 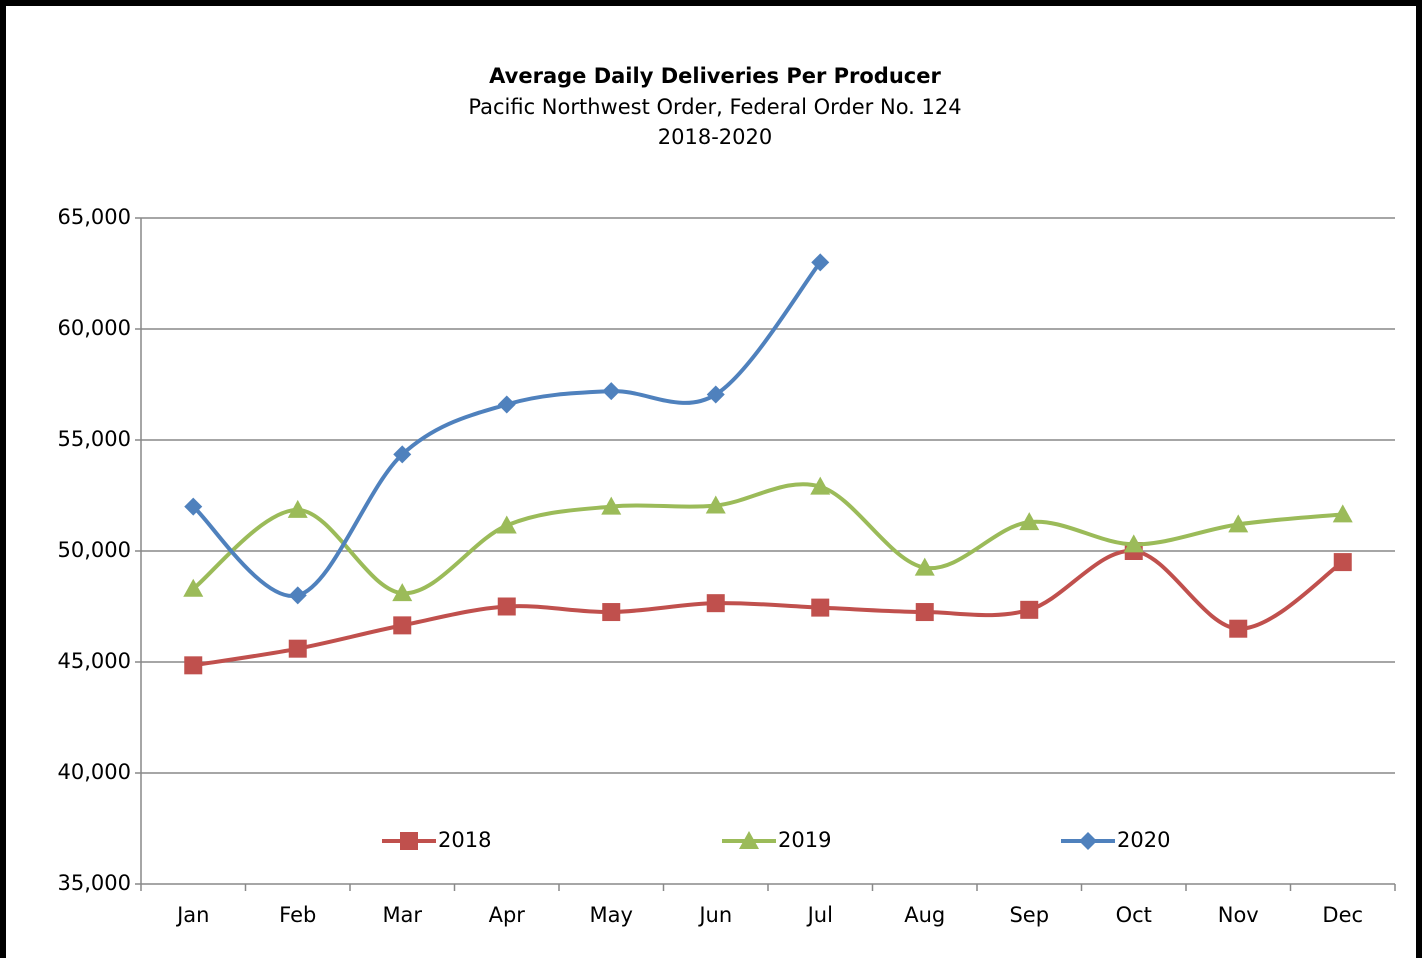 I want to click on y-tick-label: 45,000, so click(x=94, y=661).